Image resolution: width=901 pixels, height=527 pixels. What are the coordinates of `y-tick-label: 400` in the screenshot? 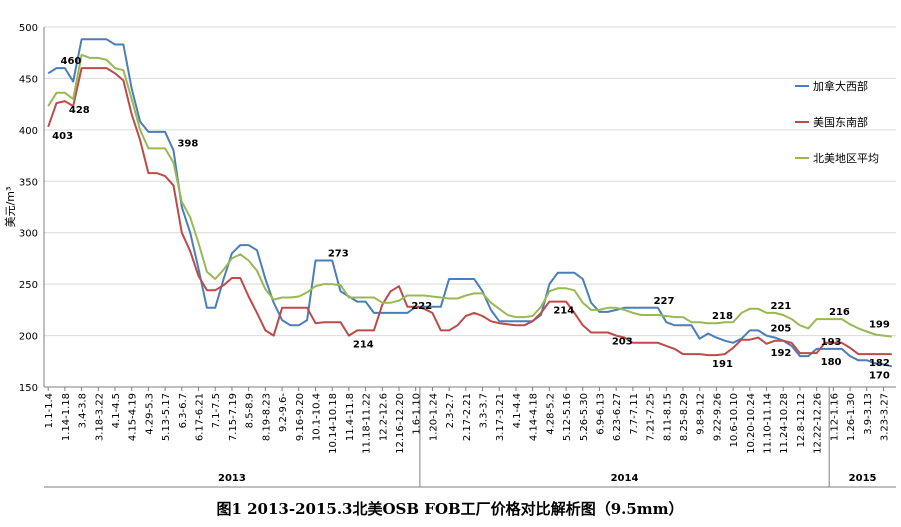 It's located at (28, 131).